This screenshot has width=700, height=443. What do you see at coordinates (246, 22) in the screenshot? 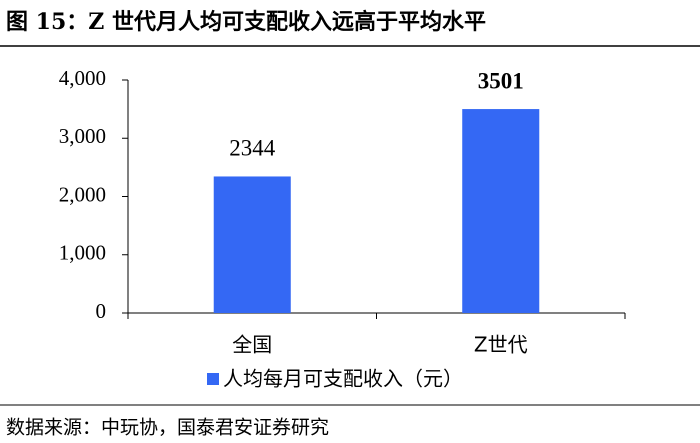
I see `chart-title: 图 15：Z 世代月人均可支配收入远高于平均水平` at bounding box center [246, 22].